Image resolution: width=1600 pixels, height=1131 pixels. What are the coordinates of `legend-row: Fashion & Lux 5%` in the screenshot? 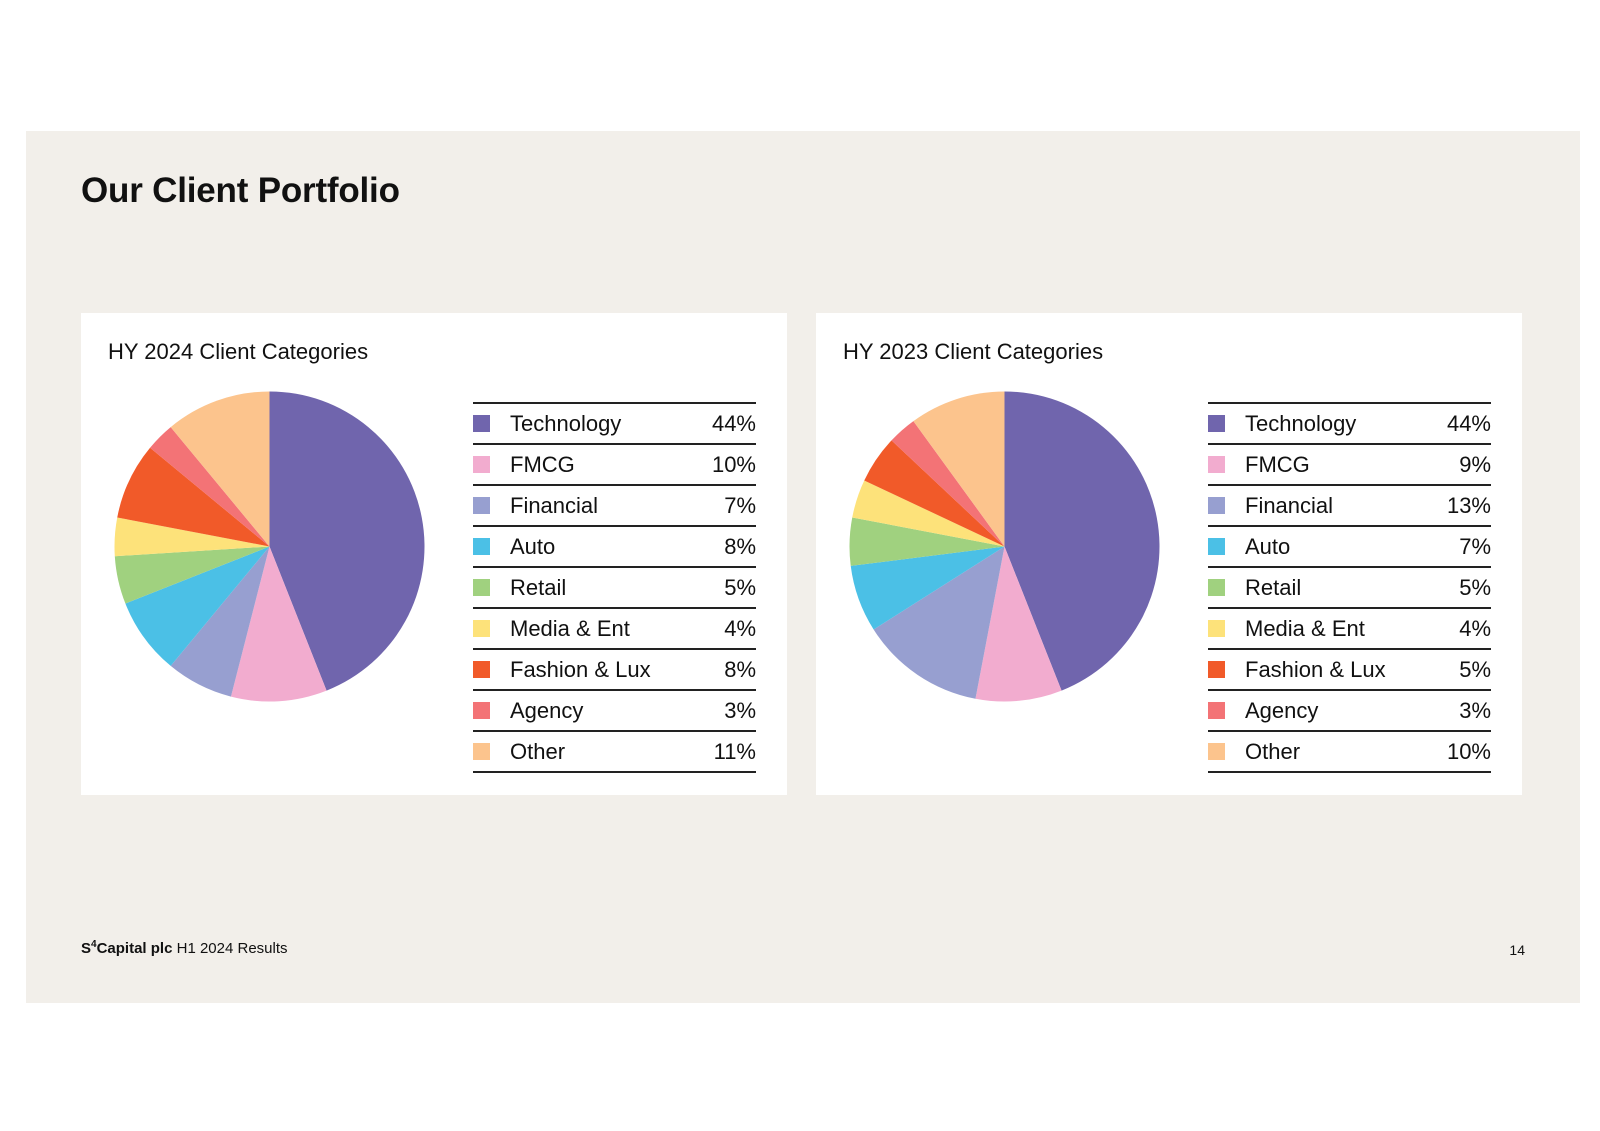 It's located at (1349, 668).